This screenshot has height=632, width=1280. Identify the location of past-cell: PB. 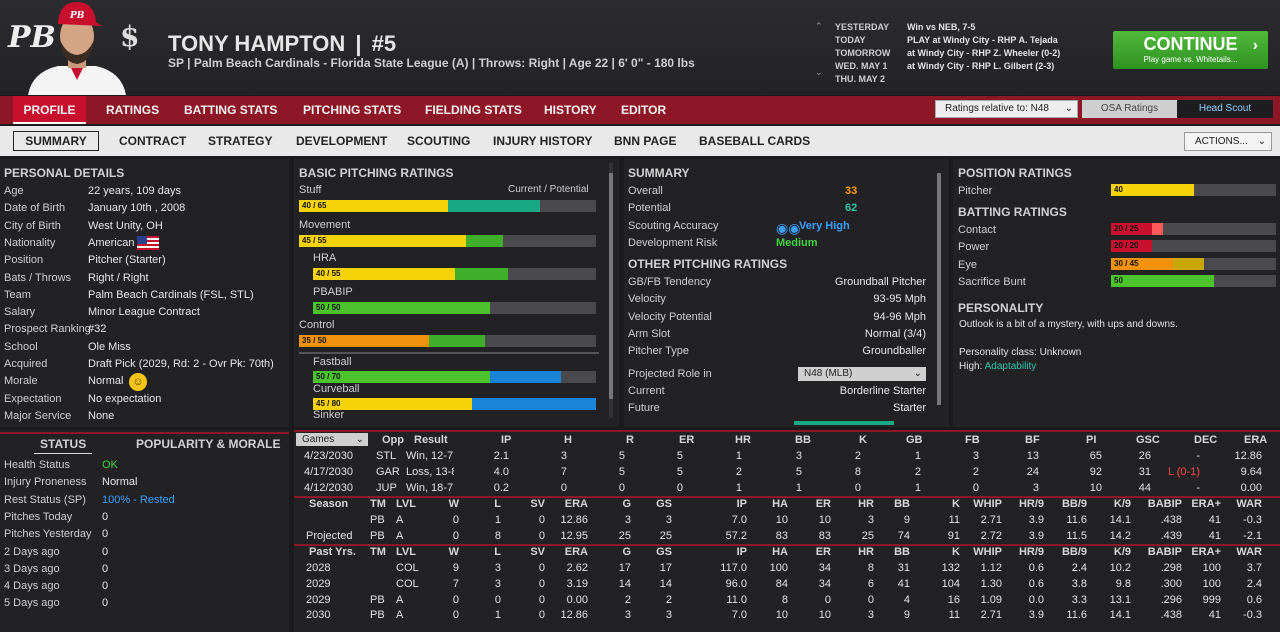
(377, 599).